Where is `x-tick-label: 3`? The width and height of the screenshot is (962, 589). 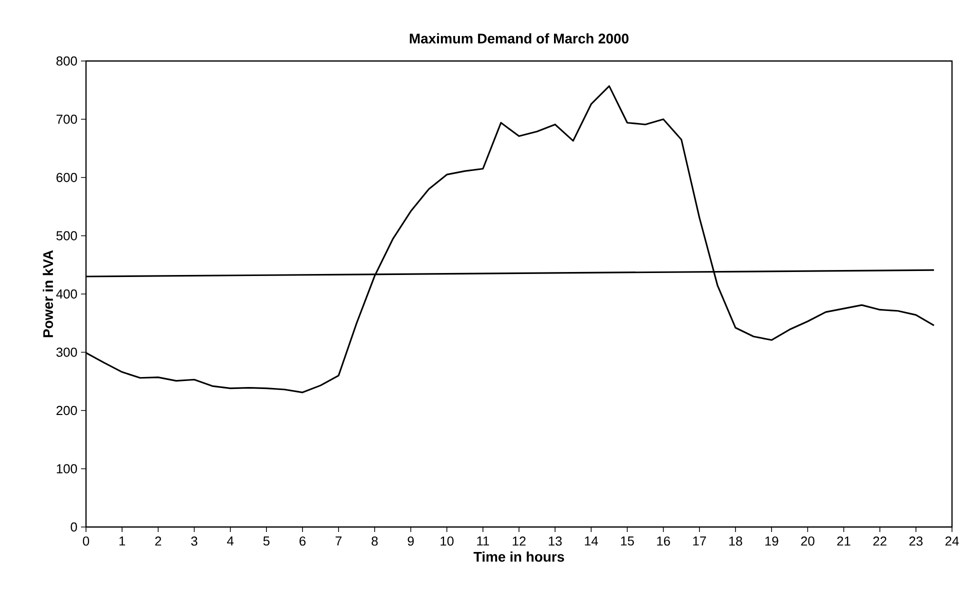 x-tick-label: 3 is located at coordinates (194, 541).